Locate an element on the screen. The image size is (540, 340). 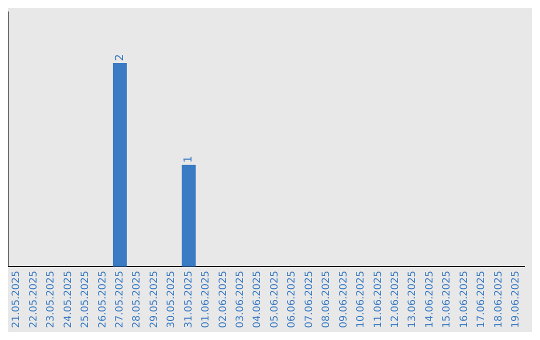
data-label: 1 is located at coordinates (188, 159).